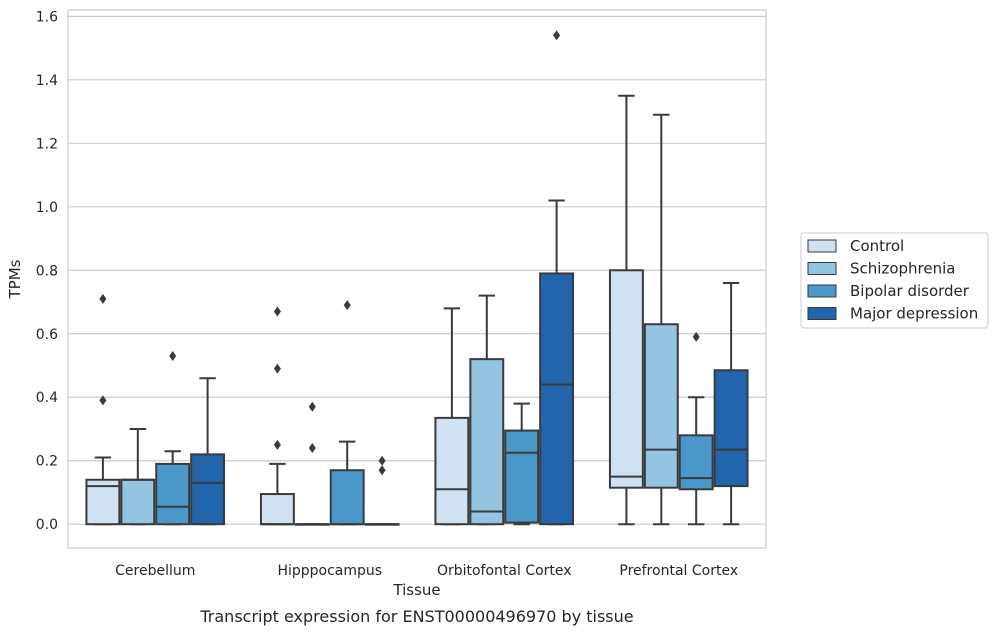  I want to click on y-tick-label: 0.6, so click(47, 335).